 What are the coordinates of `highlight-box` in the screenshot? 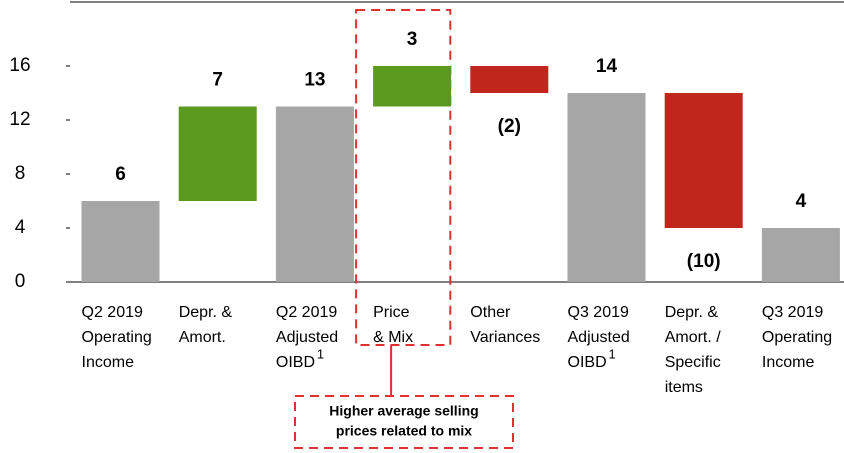 It's located at (403, 177).